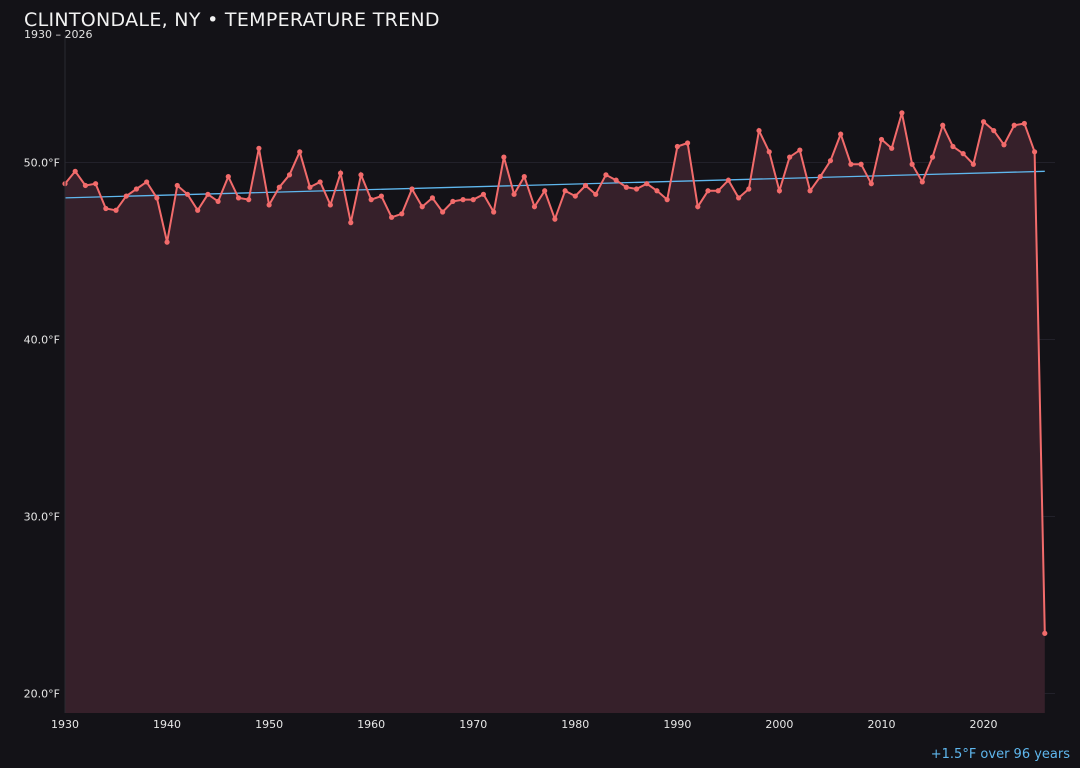 This screenshot has height=768, width=1080. What do you see at coordinates (984, 724) in the screenshot?
I see `x-tick-label: 2020` at bounding box center [984, 724].